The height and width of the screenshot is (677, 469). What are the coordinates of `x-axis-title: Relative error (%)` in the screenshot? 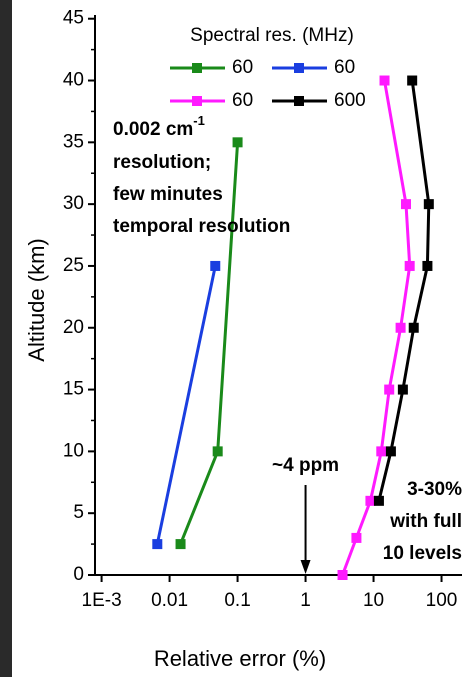 It's located at (240, 658).